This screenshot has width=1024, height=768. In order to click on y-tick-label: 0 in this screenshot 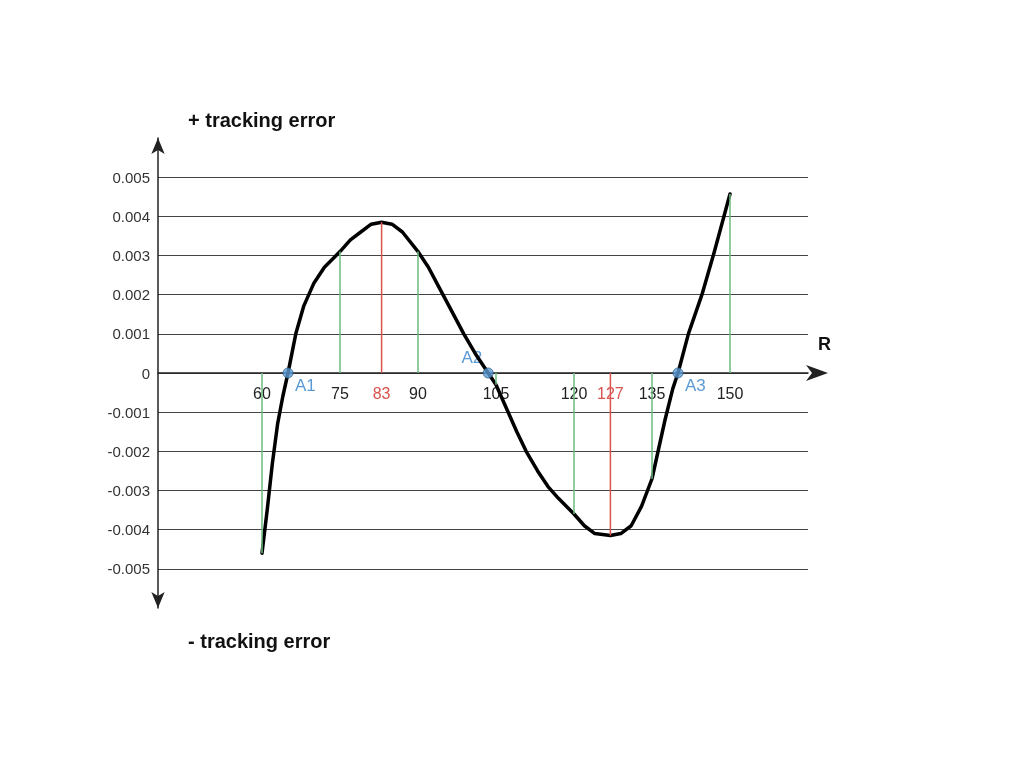, I will do `click(145, 373)`.